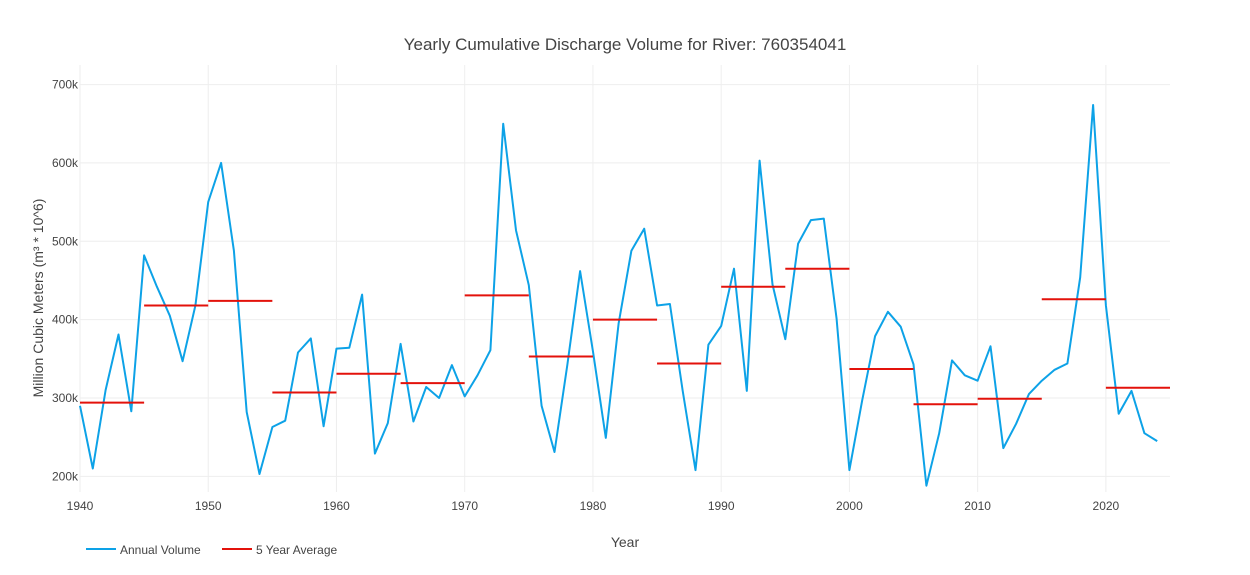 The width and height of the screenshot is (1250, 575). I want to click on legend-label-annual-volume: Annual Volume, so click(160, 550).